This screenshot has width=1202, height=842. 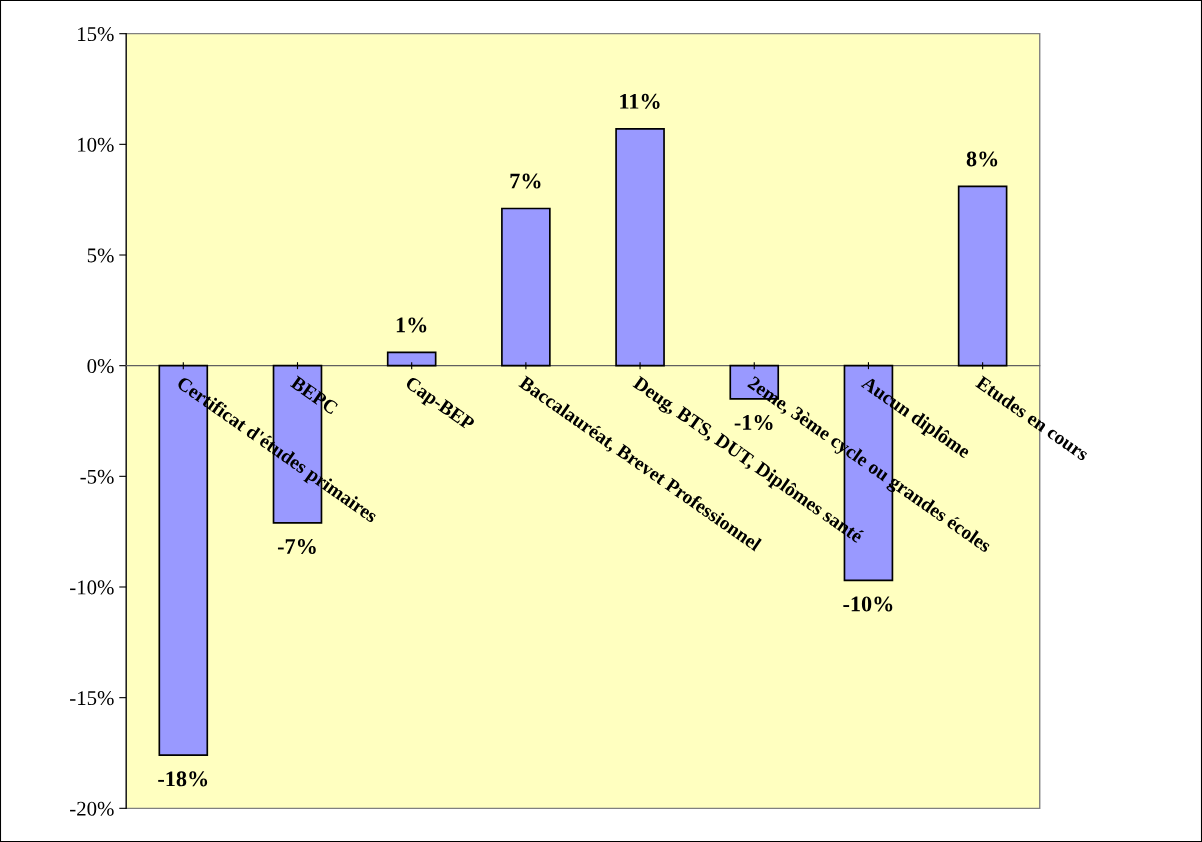 I want to click on y-tick-label: -5%, so click(x=97, y=476).